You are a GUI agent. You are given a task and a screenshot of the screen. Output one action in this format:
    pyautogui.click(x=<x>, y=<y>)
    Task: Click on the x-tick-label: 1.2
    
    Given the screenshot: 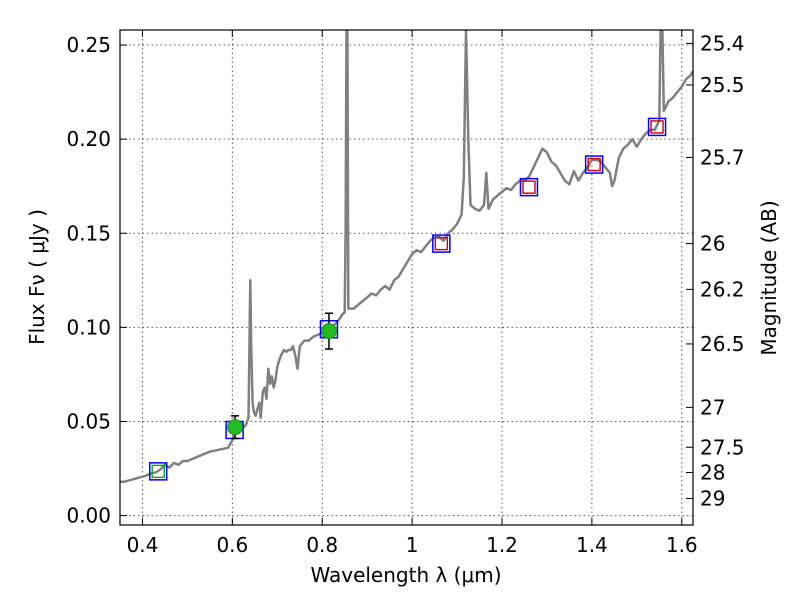 What is the action you would take?
    pyautogui.click(x=502, y=545)
    